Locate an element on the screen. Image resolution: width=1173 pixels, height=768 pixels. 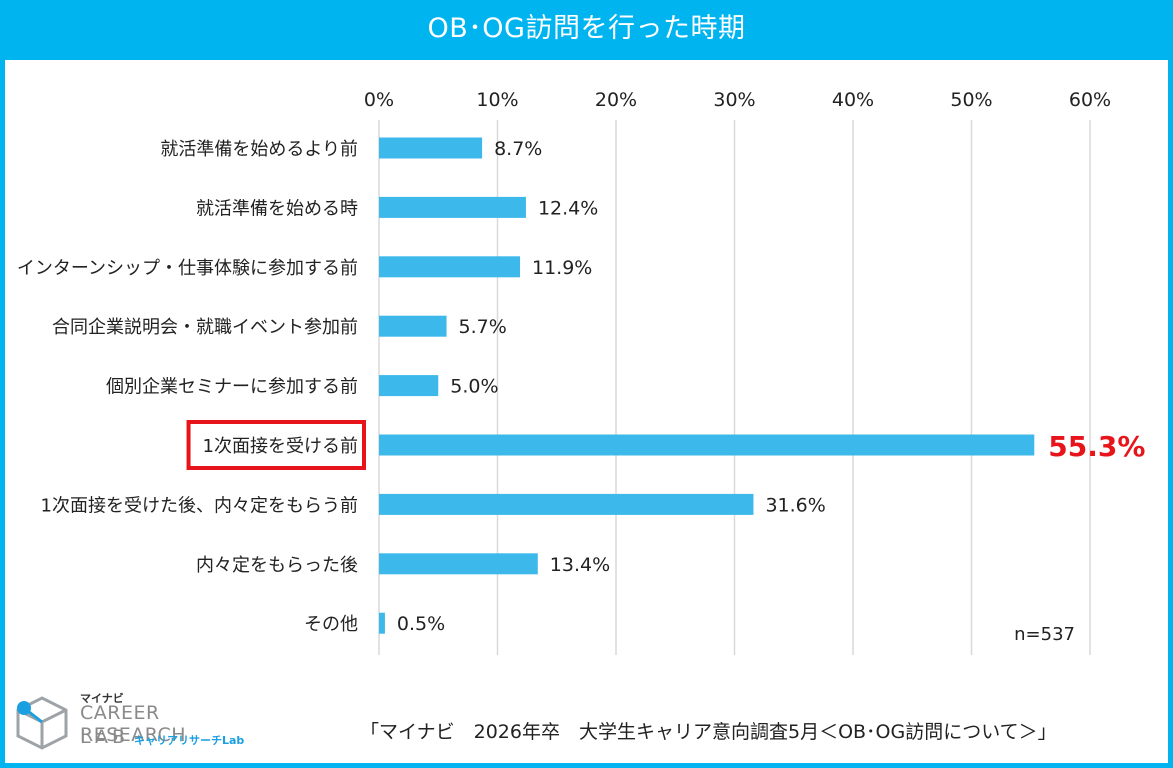
logo-brand-small: マイナビ is located at coordinates (102, 698).